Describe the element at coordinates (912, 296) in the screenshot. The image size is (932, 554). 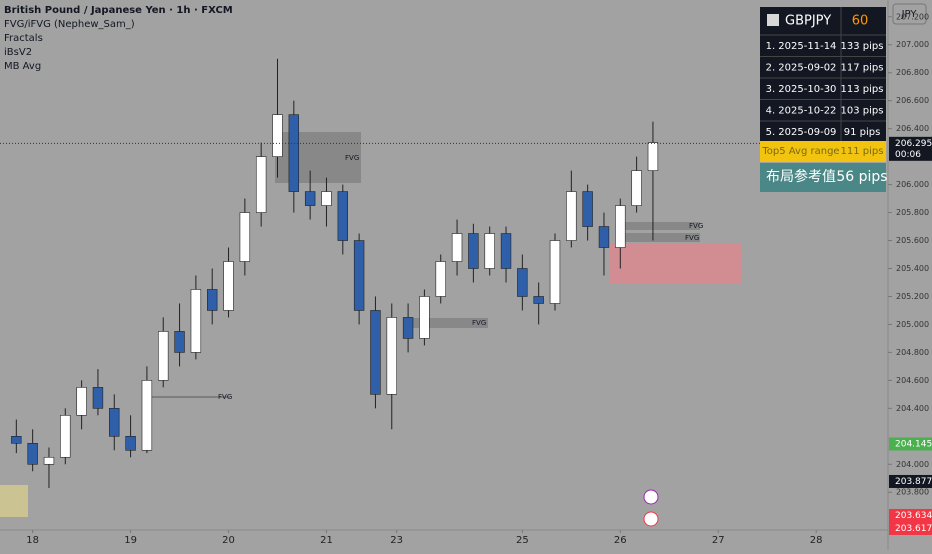
I see `y-tick-label: 205.200` at that location.